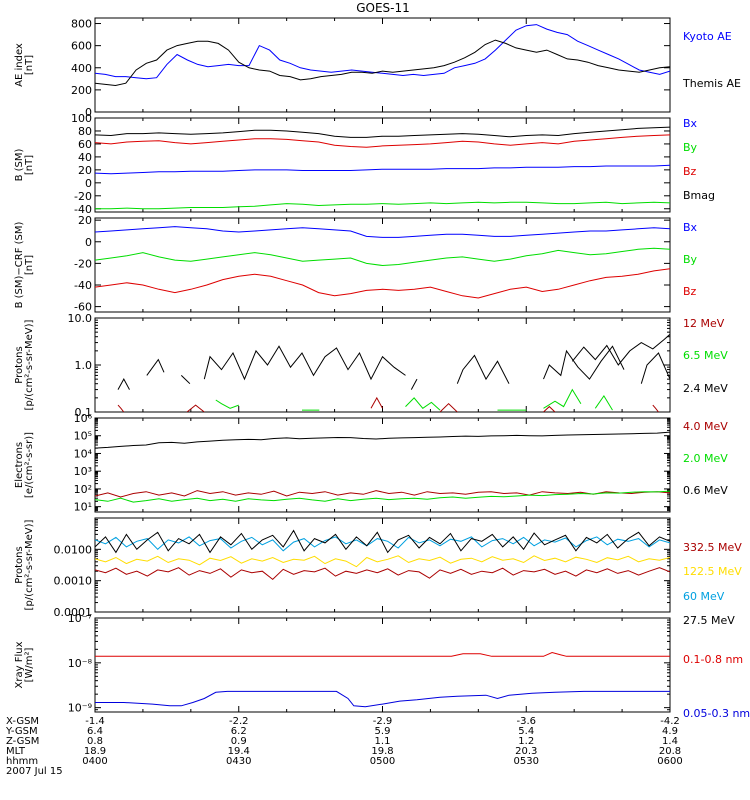  I want to click on orbit-row-label: X-GSM, so click(22, 721).